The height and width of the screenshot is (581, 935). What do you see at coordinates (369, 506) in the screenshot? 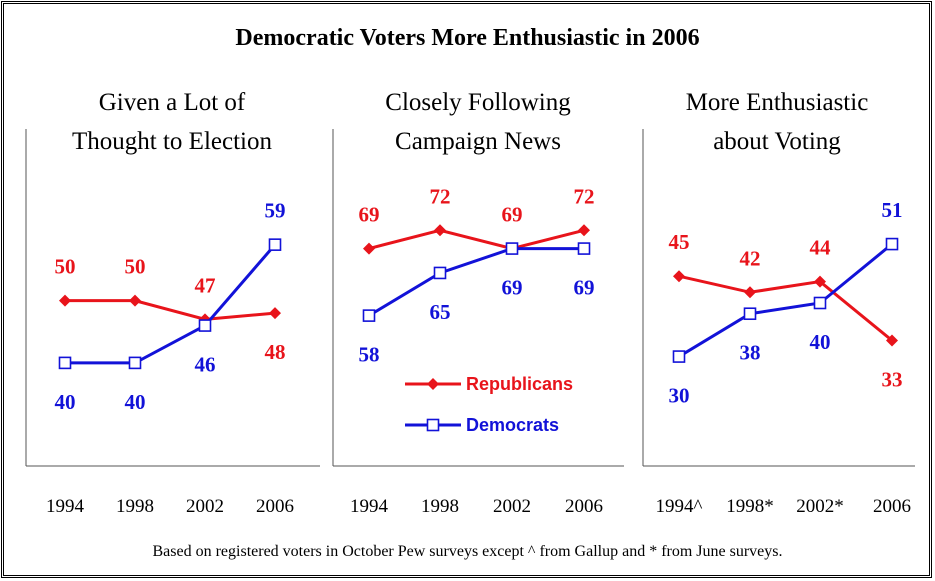
I see `panel-2-tick-label: 1994` at bounding box center [369, 506].